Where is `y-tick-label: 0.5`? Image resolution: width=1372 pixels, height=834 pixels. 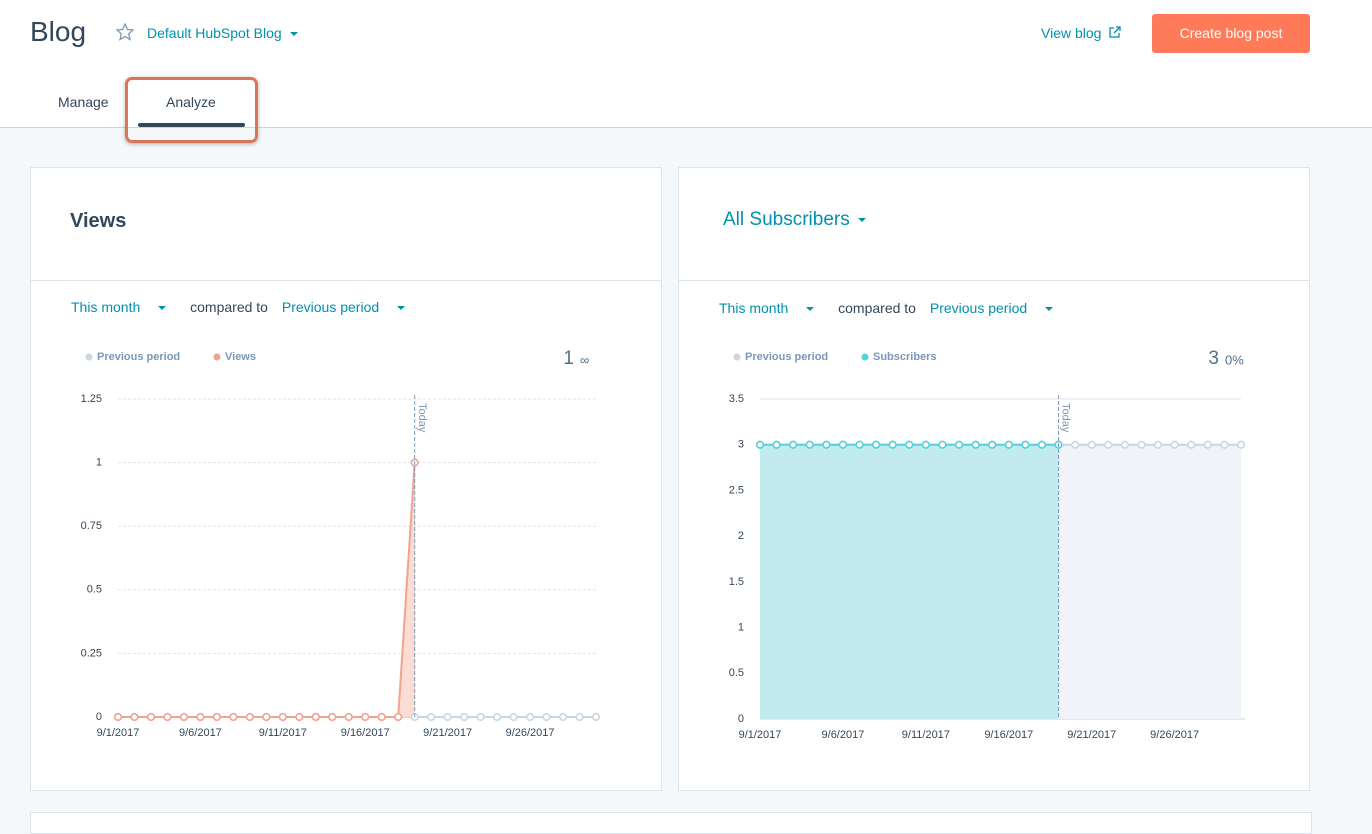 y-tick-label: 0.5 is located at coordinates (94, 590).